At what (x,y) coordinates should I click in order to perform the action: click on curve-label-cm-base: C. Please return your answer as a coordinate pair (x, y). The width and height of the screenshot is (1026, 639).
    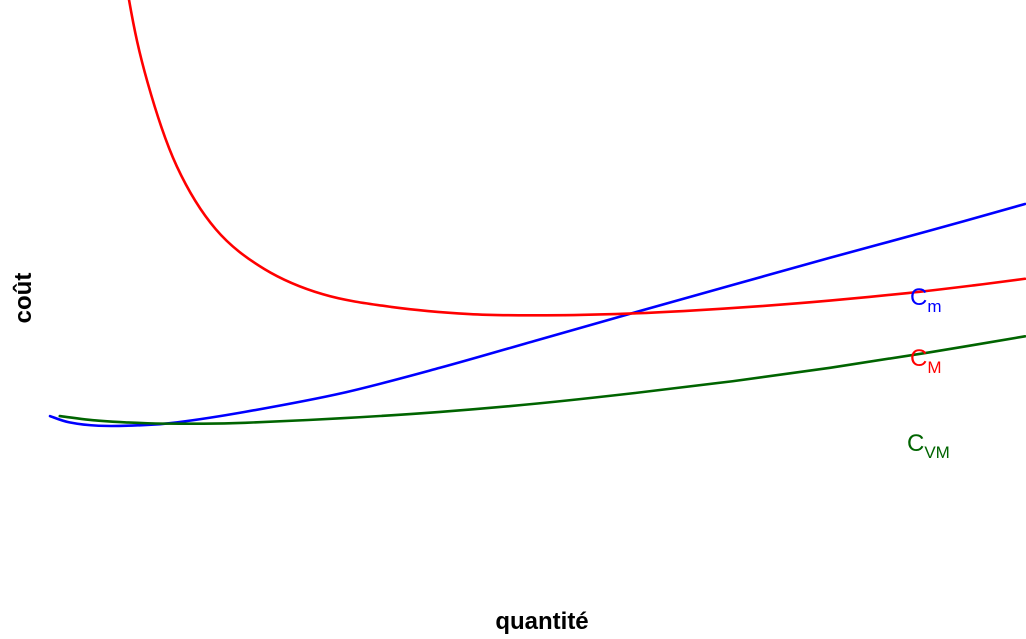
    Looking at the image, I should click on (918, 297).